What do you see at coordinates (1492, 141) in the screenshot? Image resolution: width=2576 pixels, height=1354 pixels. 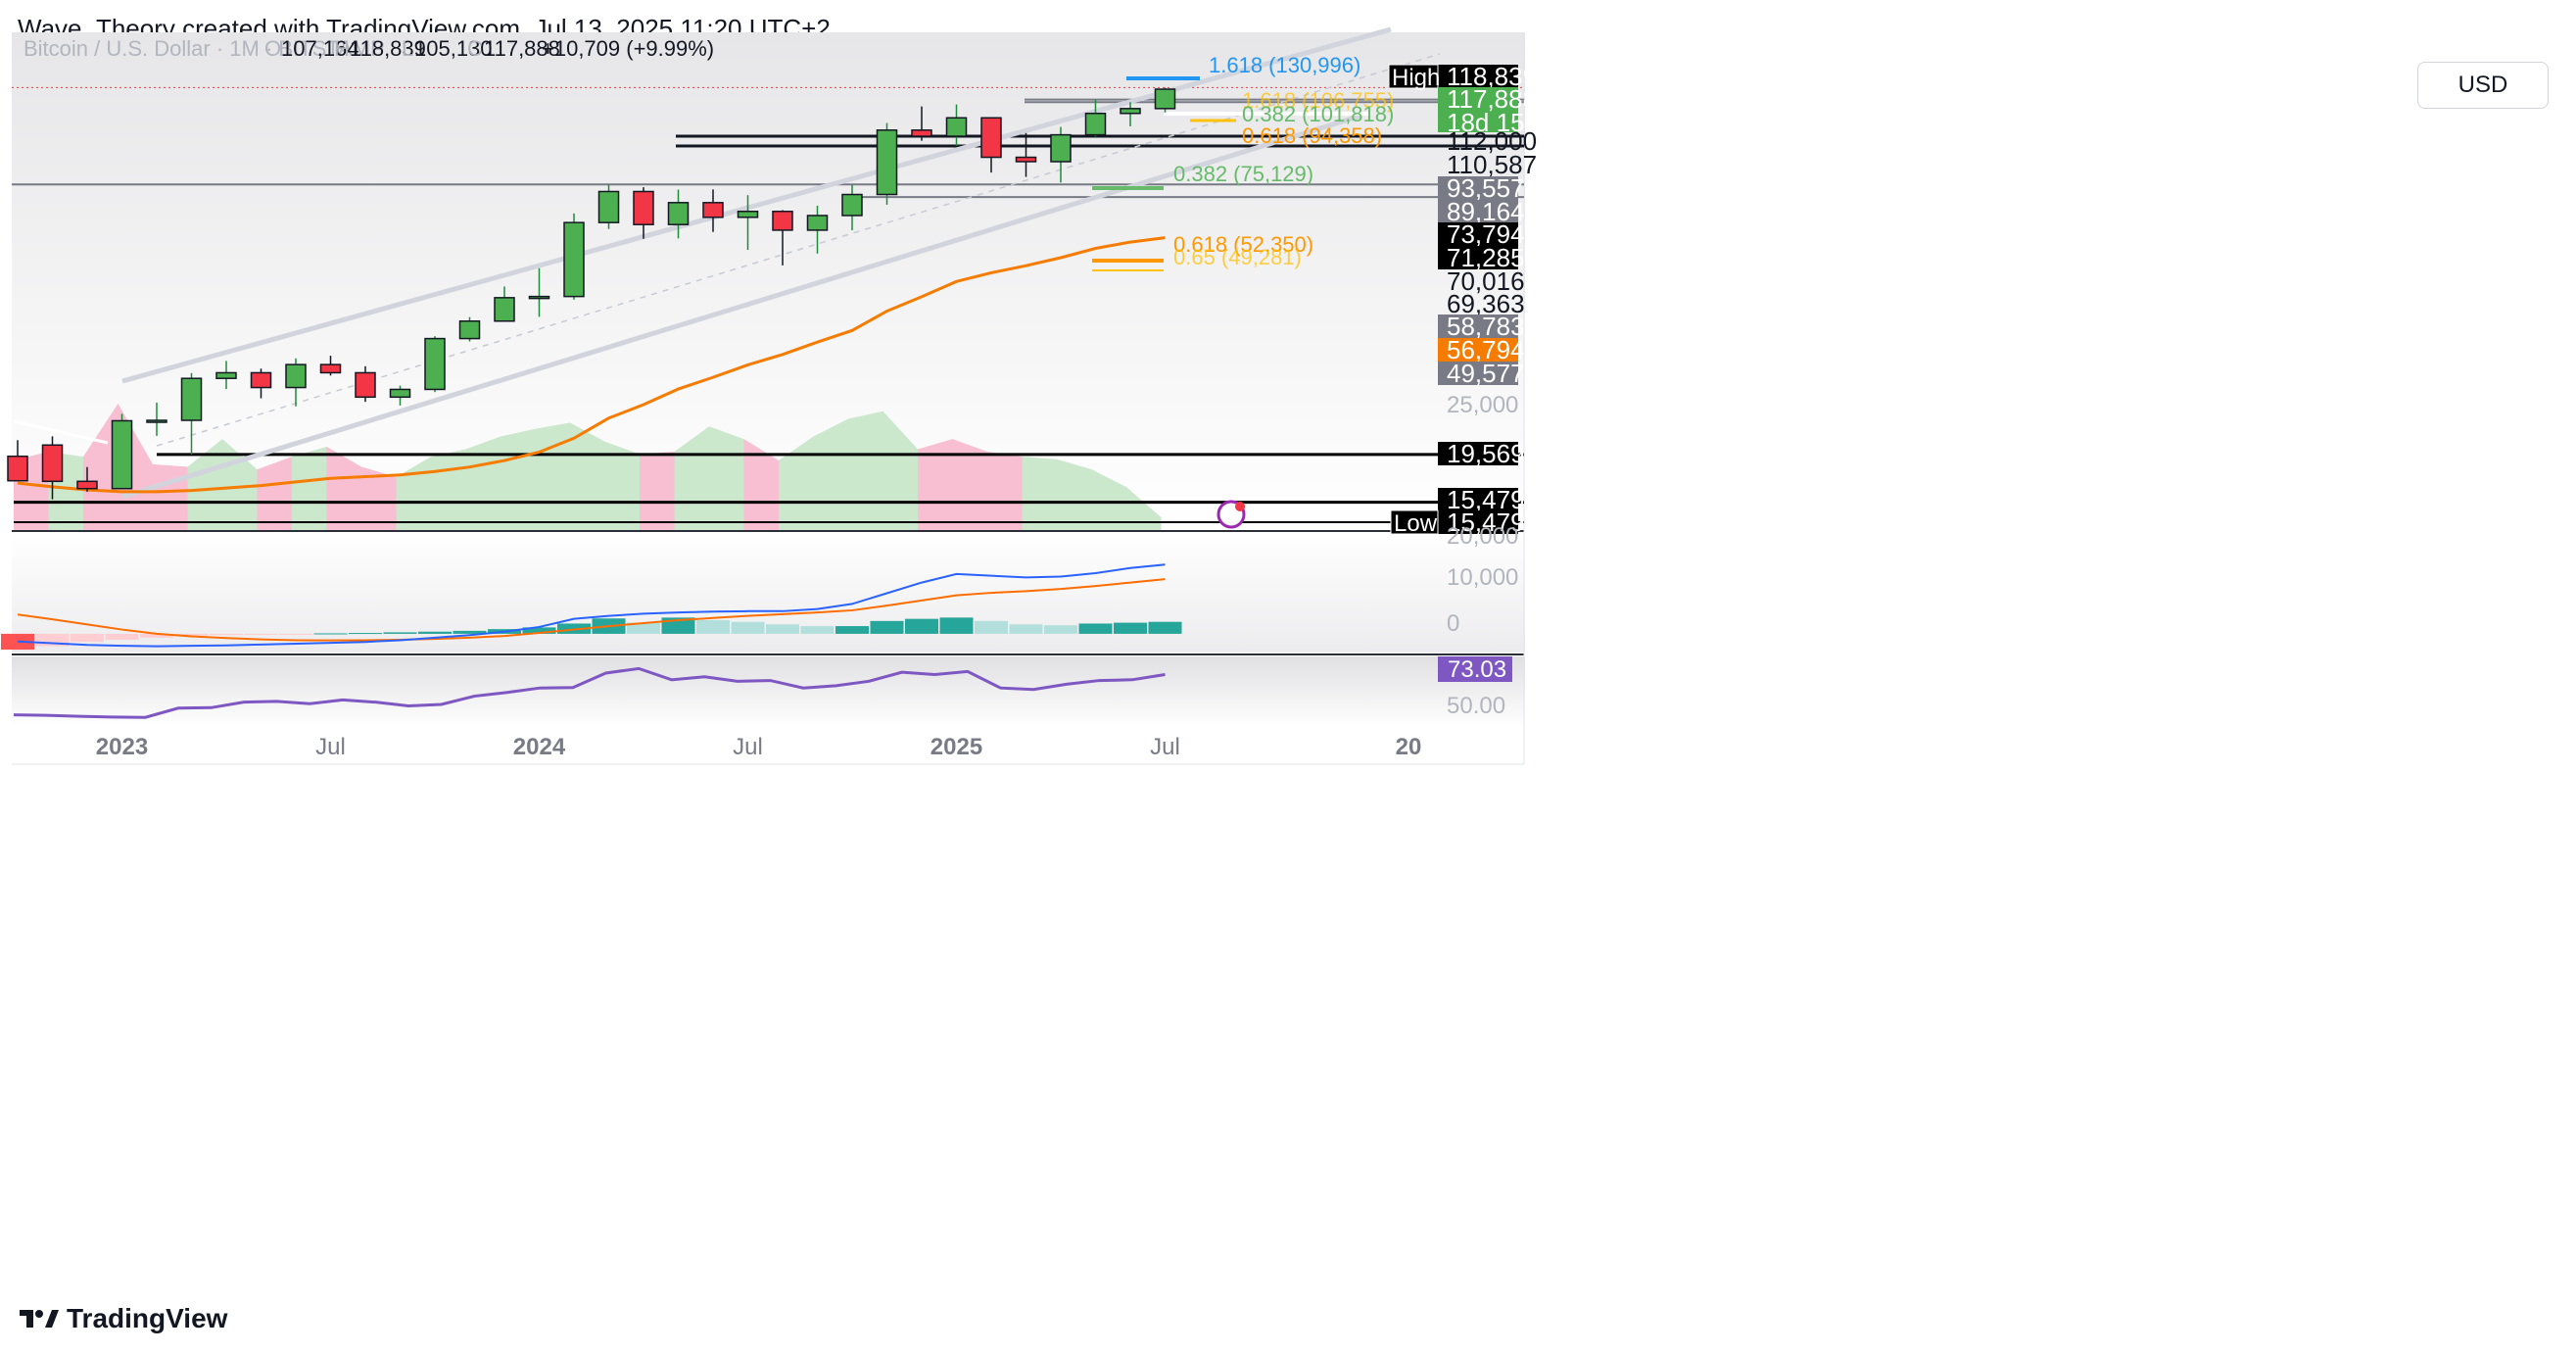 I see `price-tag: 112,000` at bounding box center [1492, 141].